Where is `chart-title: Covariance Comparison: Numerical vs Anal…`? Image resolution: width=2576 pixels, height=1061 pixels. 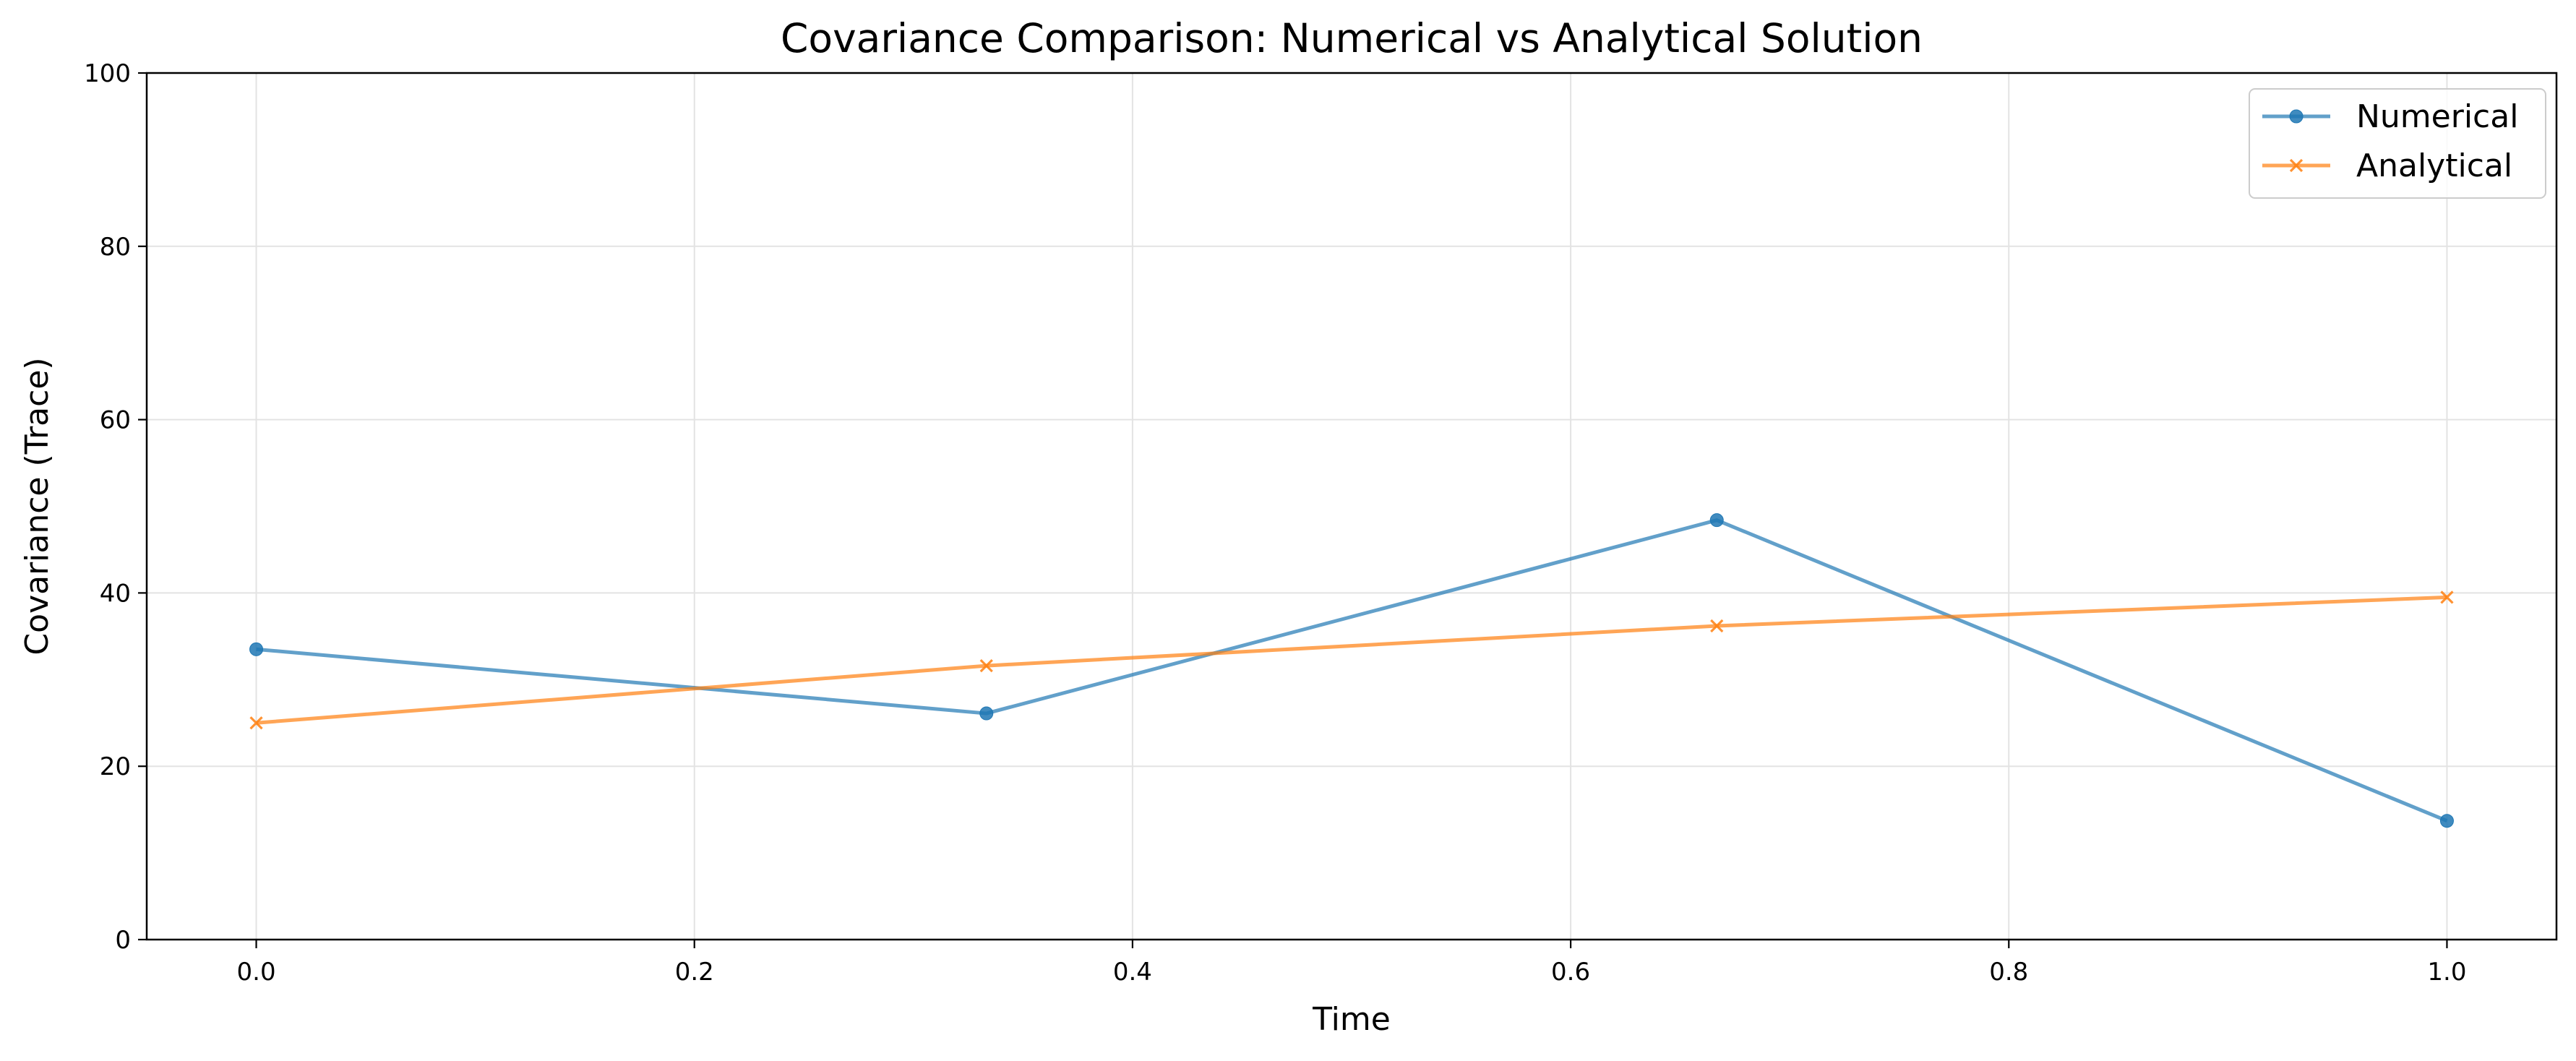
chart-title: Covariance Comparison: Numerical vs Anal… is located at coordinates (1352, 38).